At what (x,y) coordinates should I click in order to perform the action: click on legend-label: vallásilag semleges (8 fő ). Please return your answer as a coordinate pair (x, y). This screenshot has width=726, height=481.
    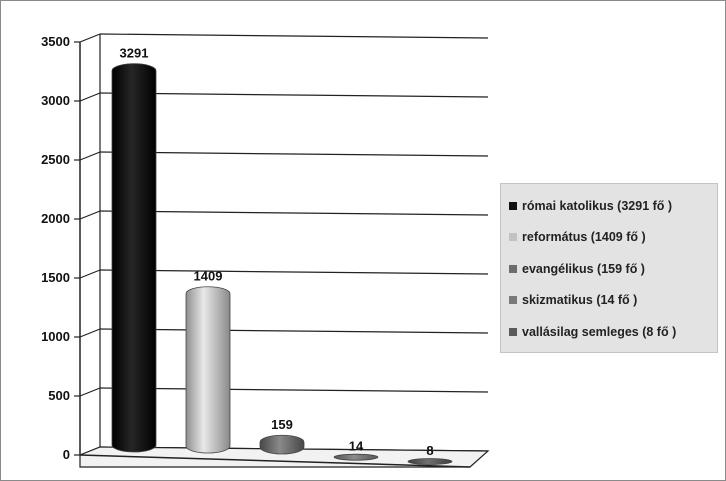
    Looking at the image, I should click on (599, 331).